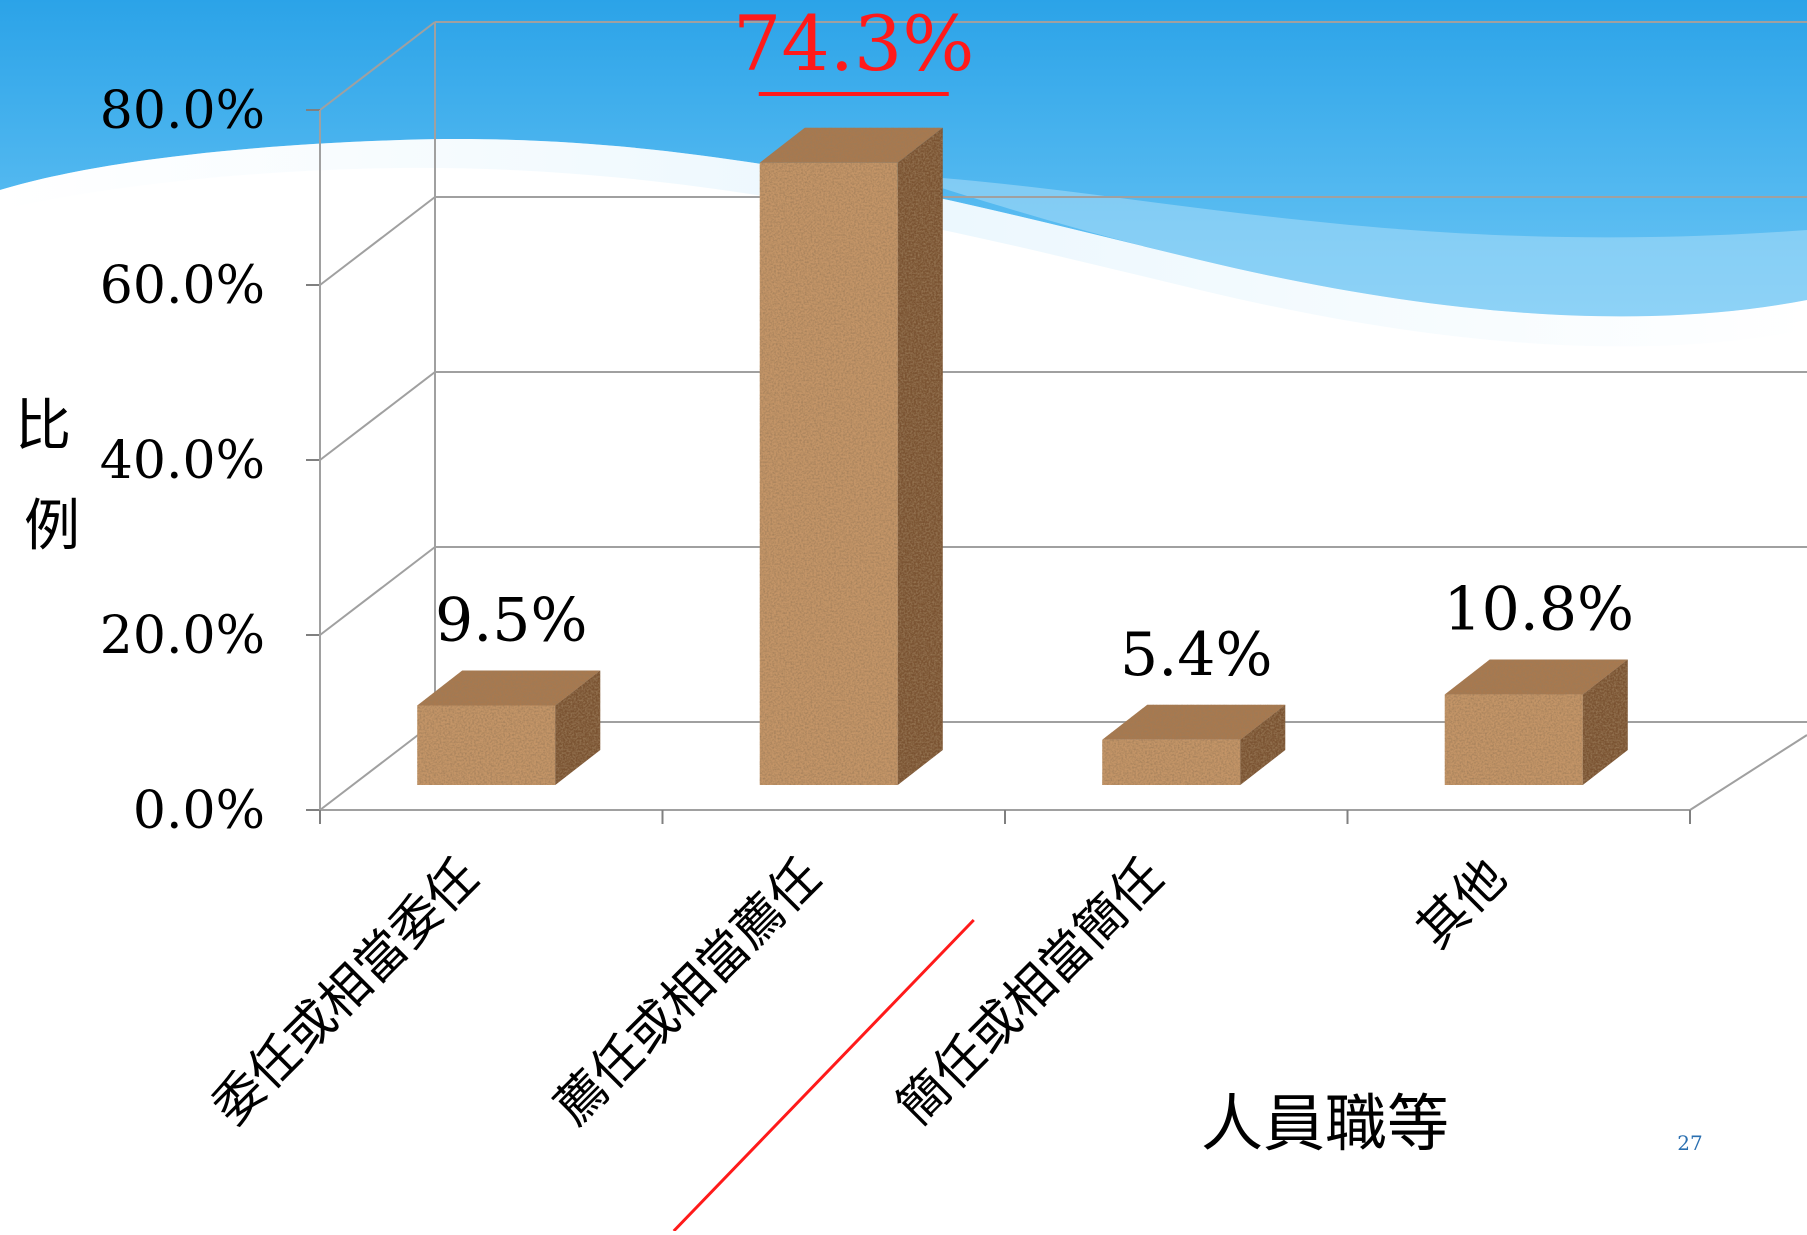 This screenshot has width=1807, height=1235. What do you see at coordinates (52, 476) in the screenshot?
I see `y-axis-label: 比 例` at bounding box center [52, 476].